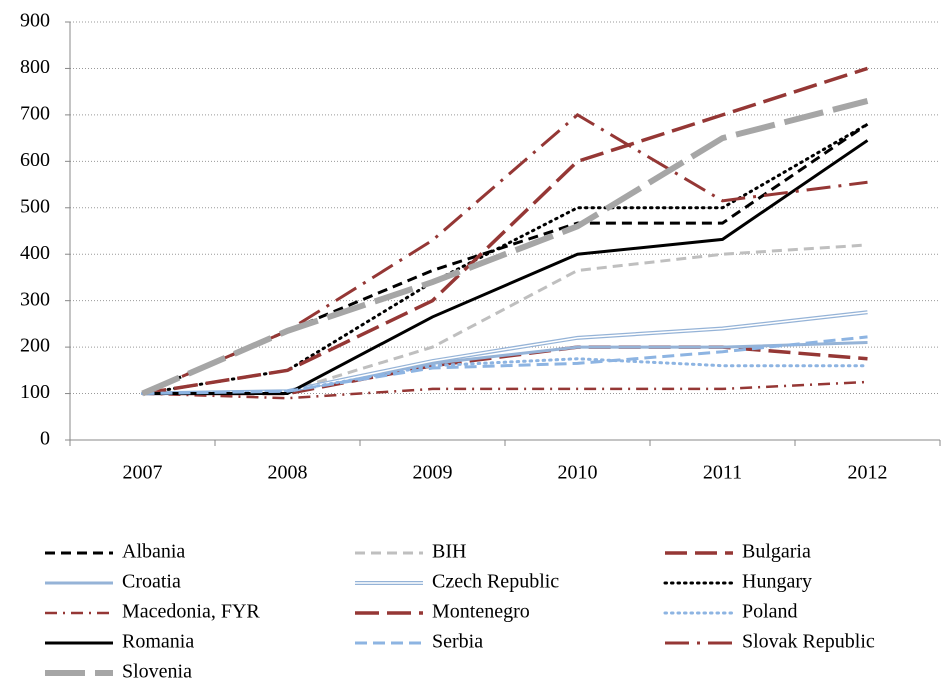 The height and width of the screenshot is (689, 946). What do you see at coordinates (158, 642) in the screenshot?
I see `legend-label: Romania` at bounding box center [158, 642].